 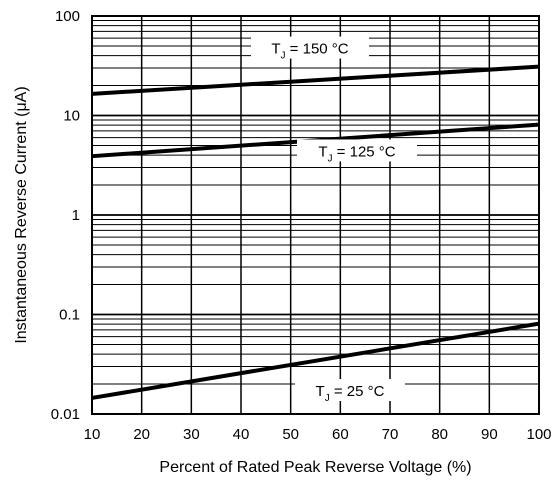 I want to click on x-tick-label: 40, so click(x=241, y=434).